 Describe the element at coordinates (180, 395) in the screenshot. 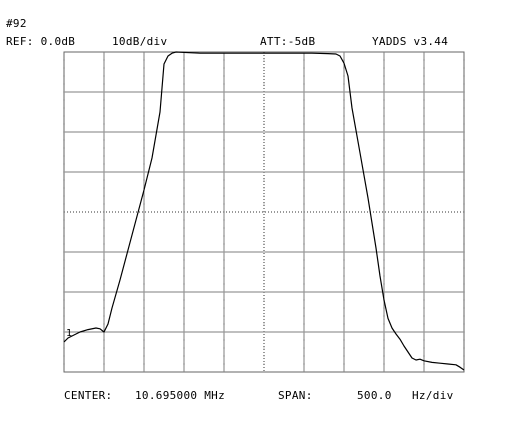

I see `center-frequency: 10.695000 MHz` at that location.